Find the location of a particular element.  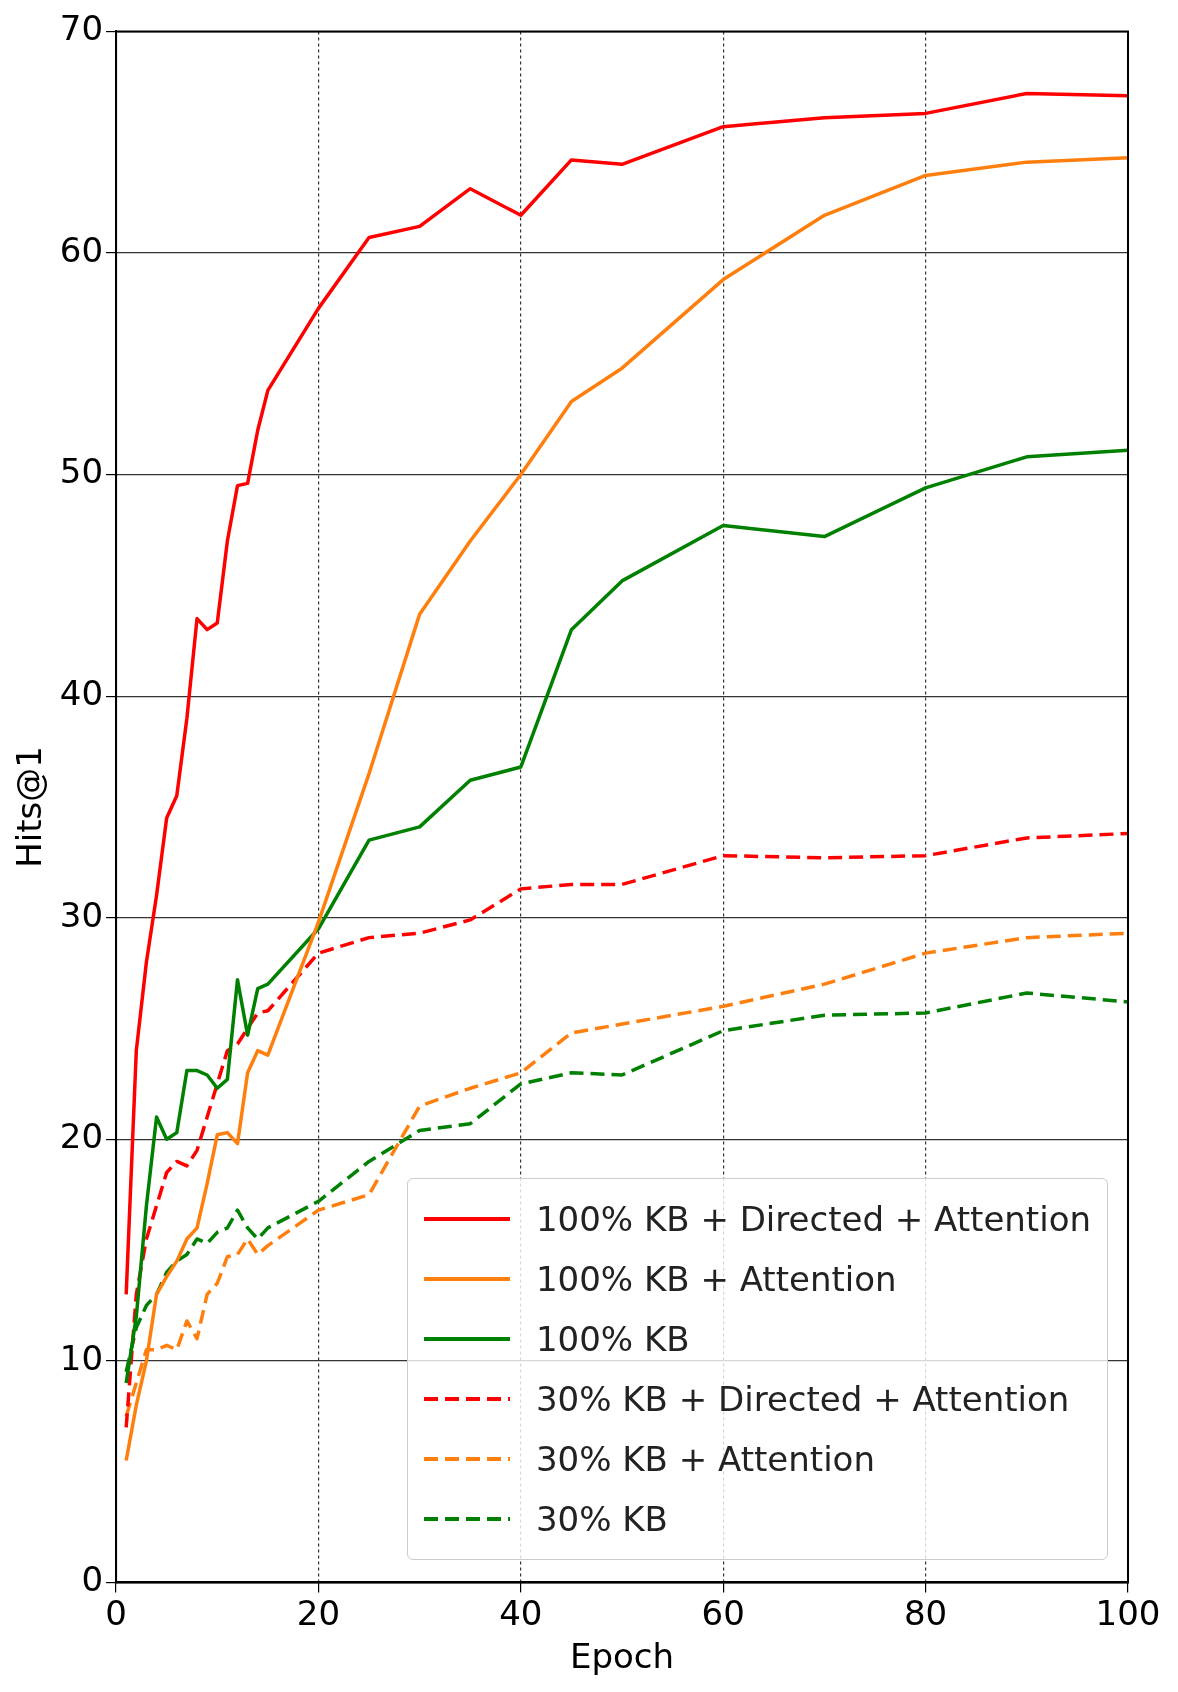

x-axis-title: Epoch is located at coordinates (622, 1656).